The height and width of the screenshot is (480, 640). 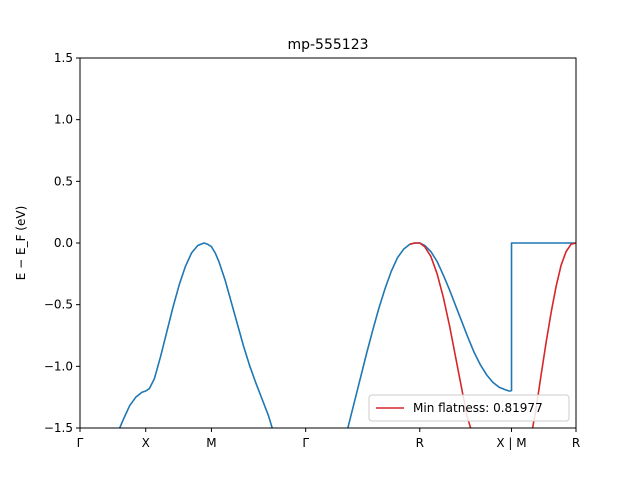 I want to click on x-tick-label: M, so click(x=211, y=443).